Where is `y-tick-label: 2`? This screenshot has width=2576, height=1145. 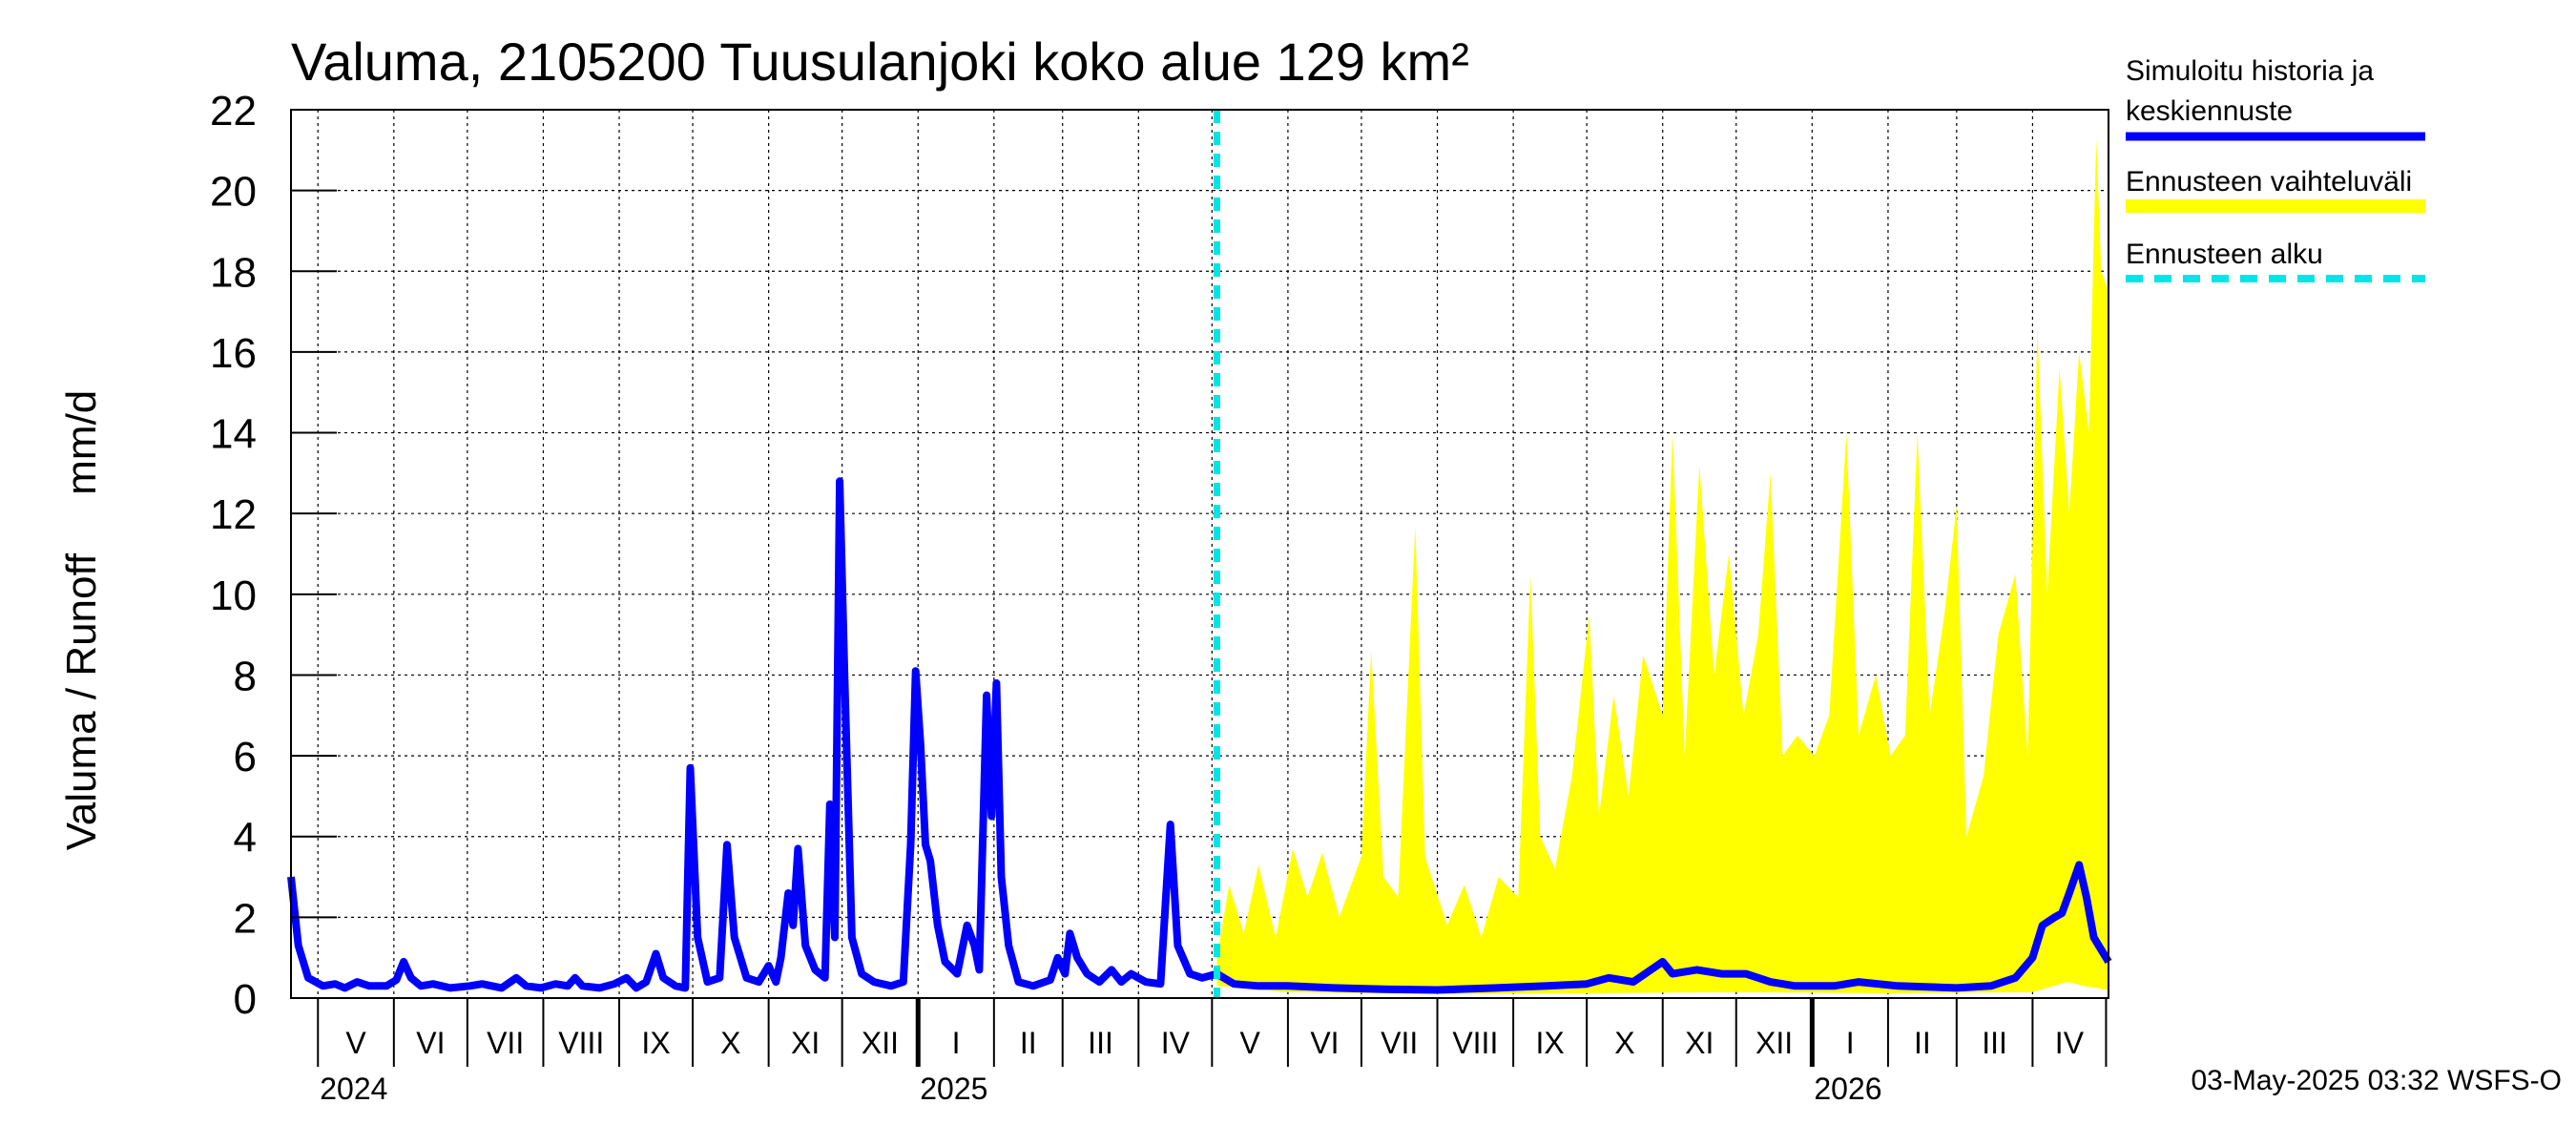
y-tick-label: 2 is located at coordinates (245, 918).